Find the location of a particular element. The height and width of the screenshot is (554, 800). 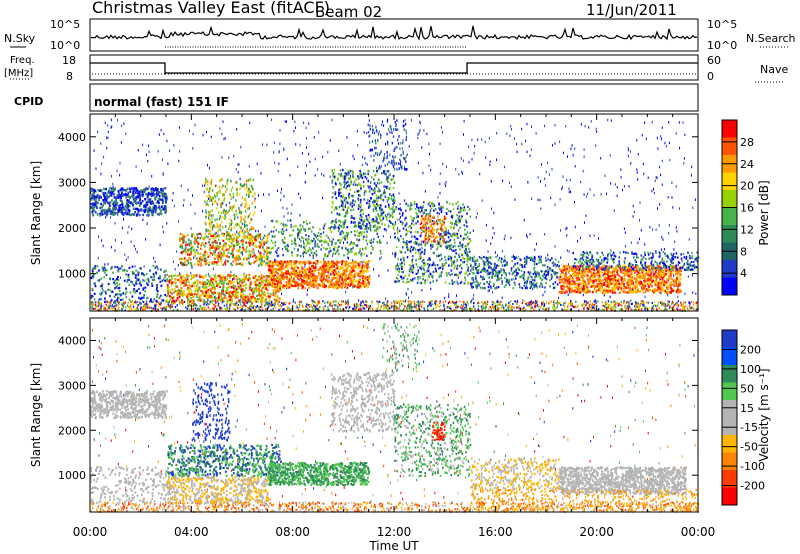

cpid-label: CPID is located at coordinates (28, 101).